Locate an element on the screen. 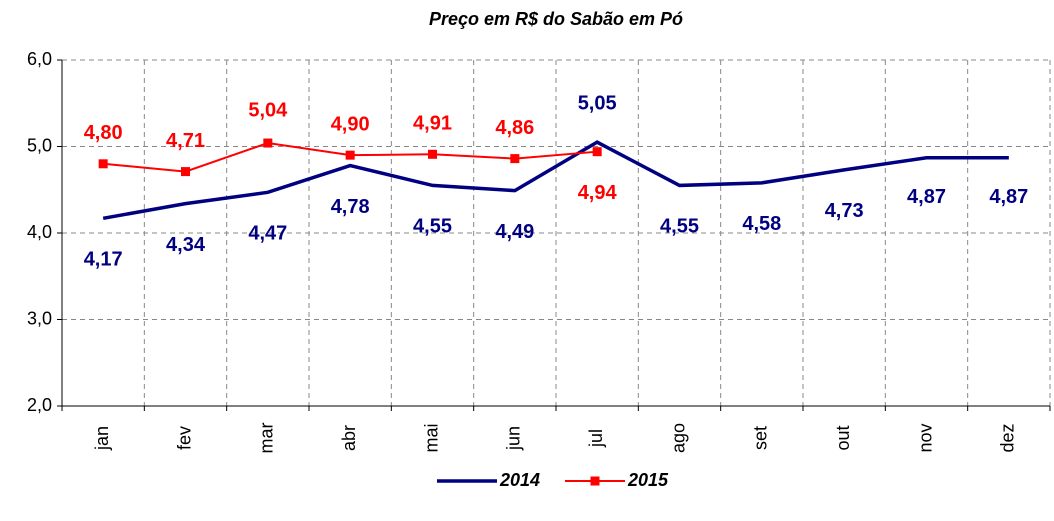 Image resolution: width=1054 pixels, height=521 pixels. data-label: 4,47 is located at coordinates (267, 234).